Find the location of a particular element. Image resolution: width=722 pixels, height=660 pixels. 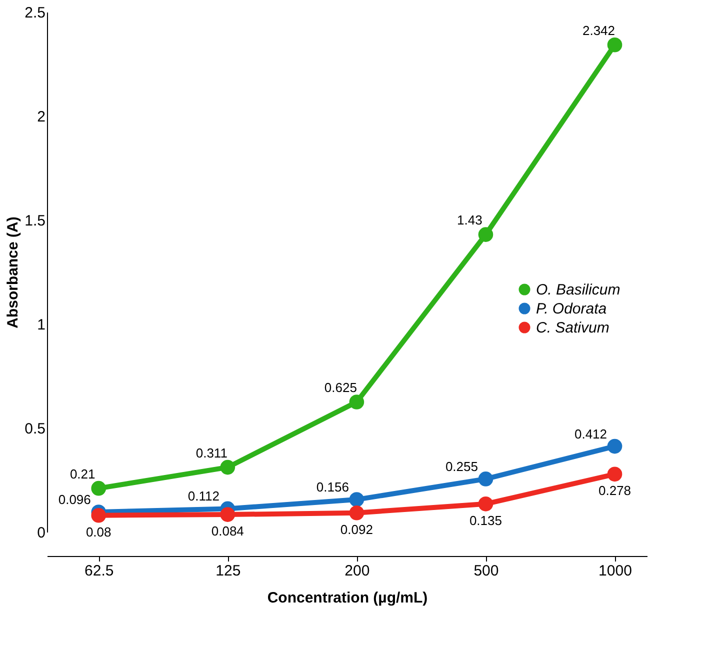

x-tick-label: 200 is located at coordinates (357, 571).